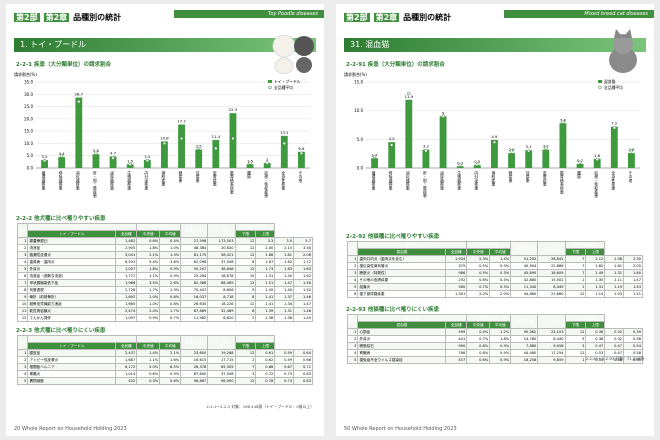 The width and height of the screenshot is (660, 440). Describe the element at coordinates (194, 297) in the screenshot. I see `table-cell: 16,037` at that location.